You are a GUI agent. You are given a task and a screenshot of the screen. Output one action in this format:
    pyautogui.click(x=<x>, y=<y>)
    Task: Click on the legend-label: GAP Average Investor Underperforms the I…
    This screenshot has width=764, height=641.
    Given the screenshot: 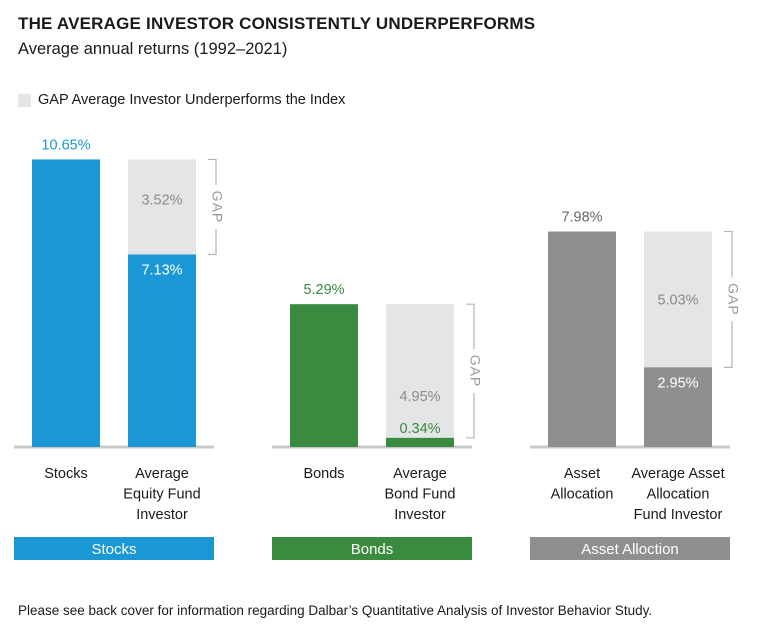 What is the action you would take?
    pyautogui.click(x=192, y=100)
    